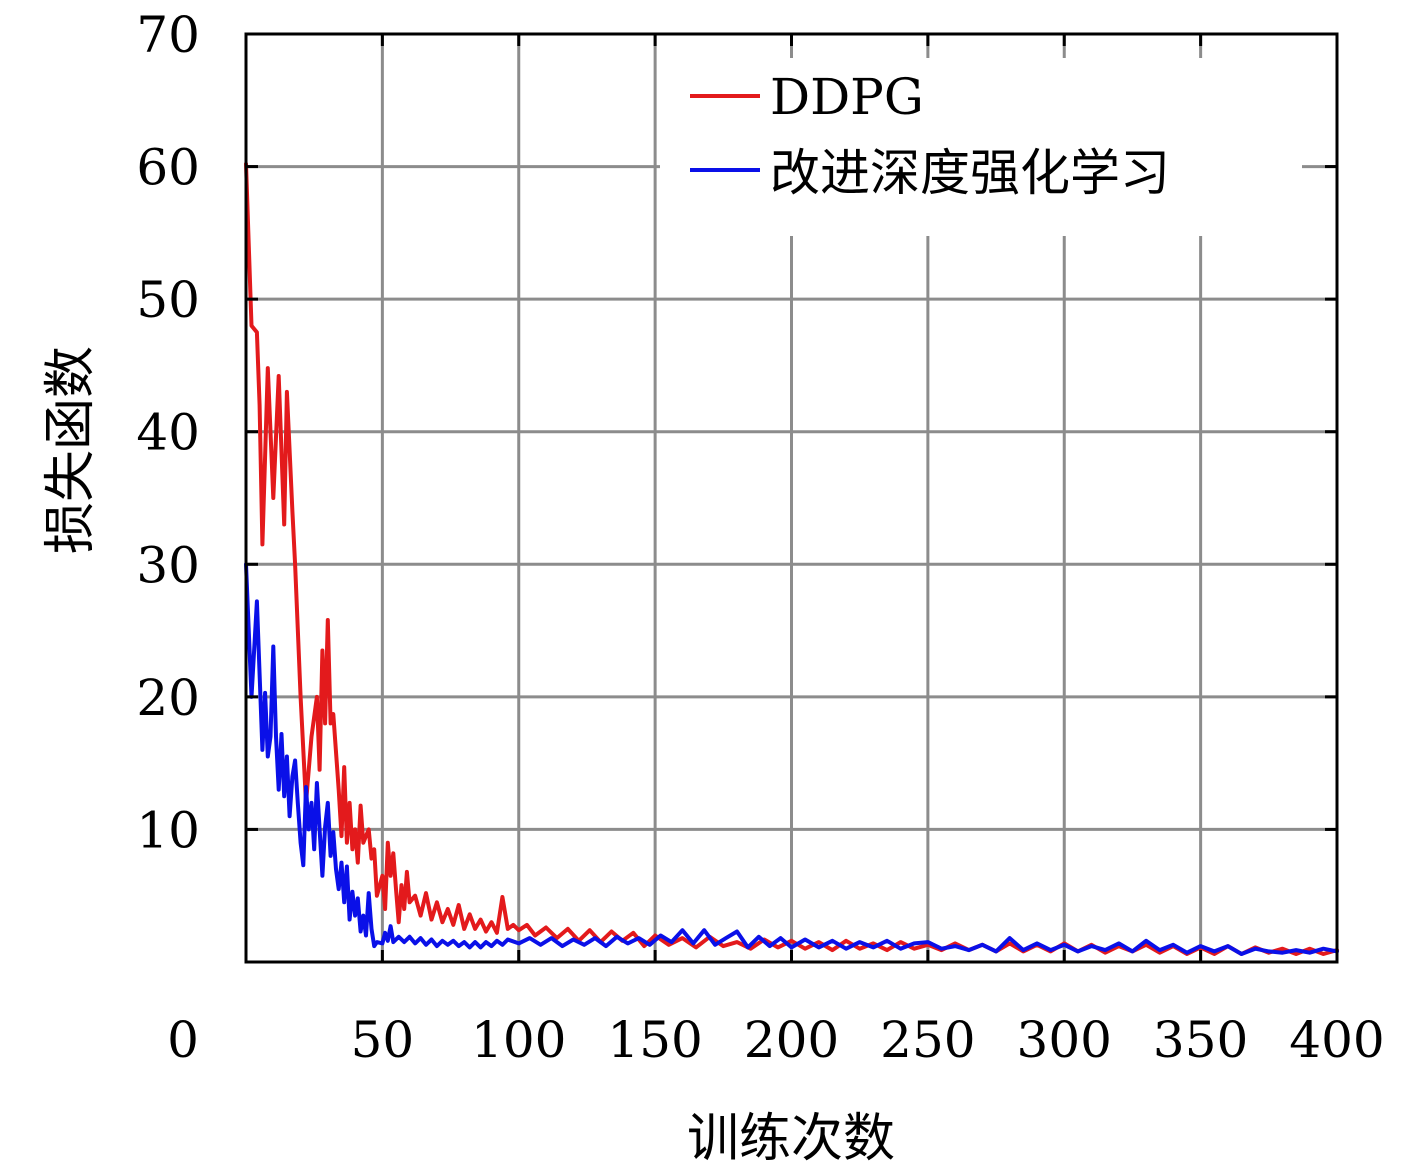 The width and height of the screenshot is (1417, 1172). I want to click on x-tick-label: 150, so click(654, 1040).